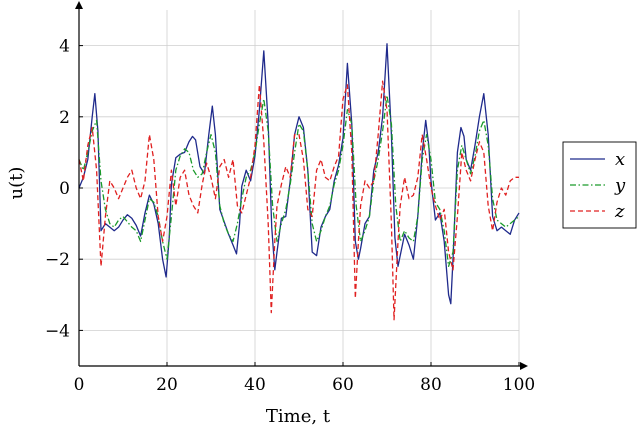 Image resolution: width=640 pixels, height=429 pixels. Describe the element at coordinates (255, 385) in the screenshot. I see `x-tick-label: 40` at that location.